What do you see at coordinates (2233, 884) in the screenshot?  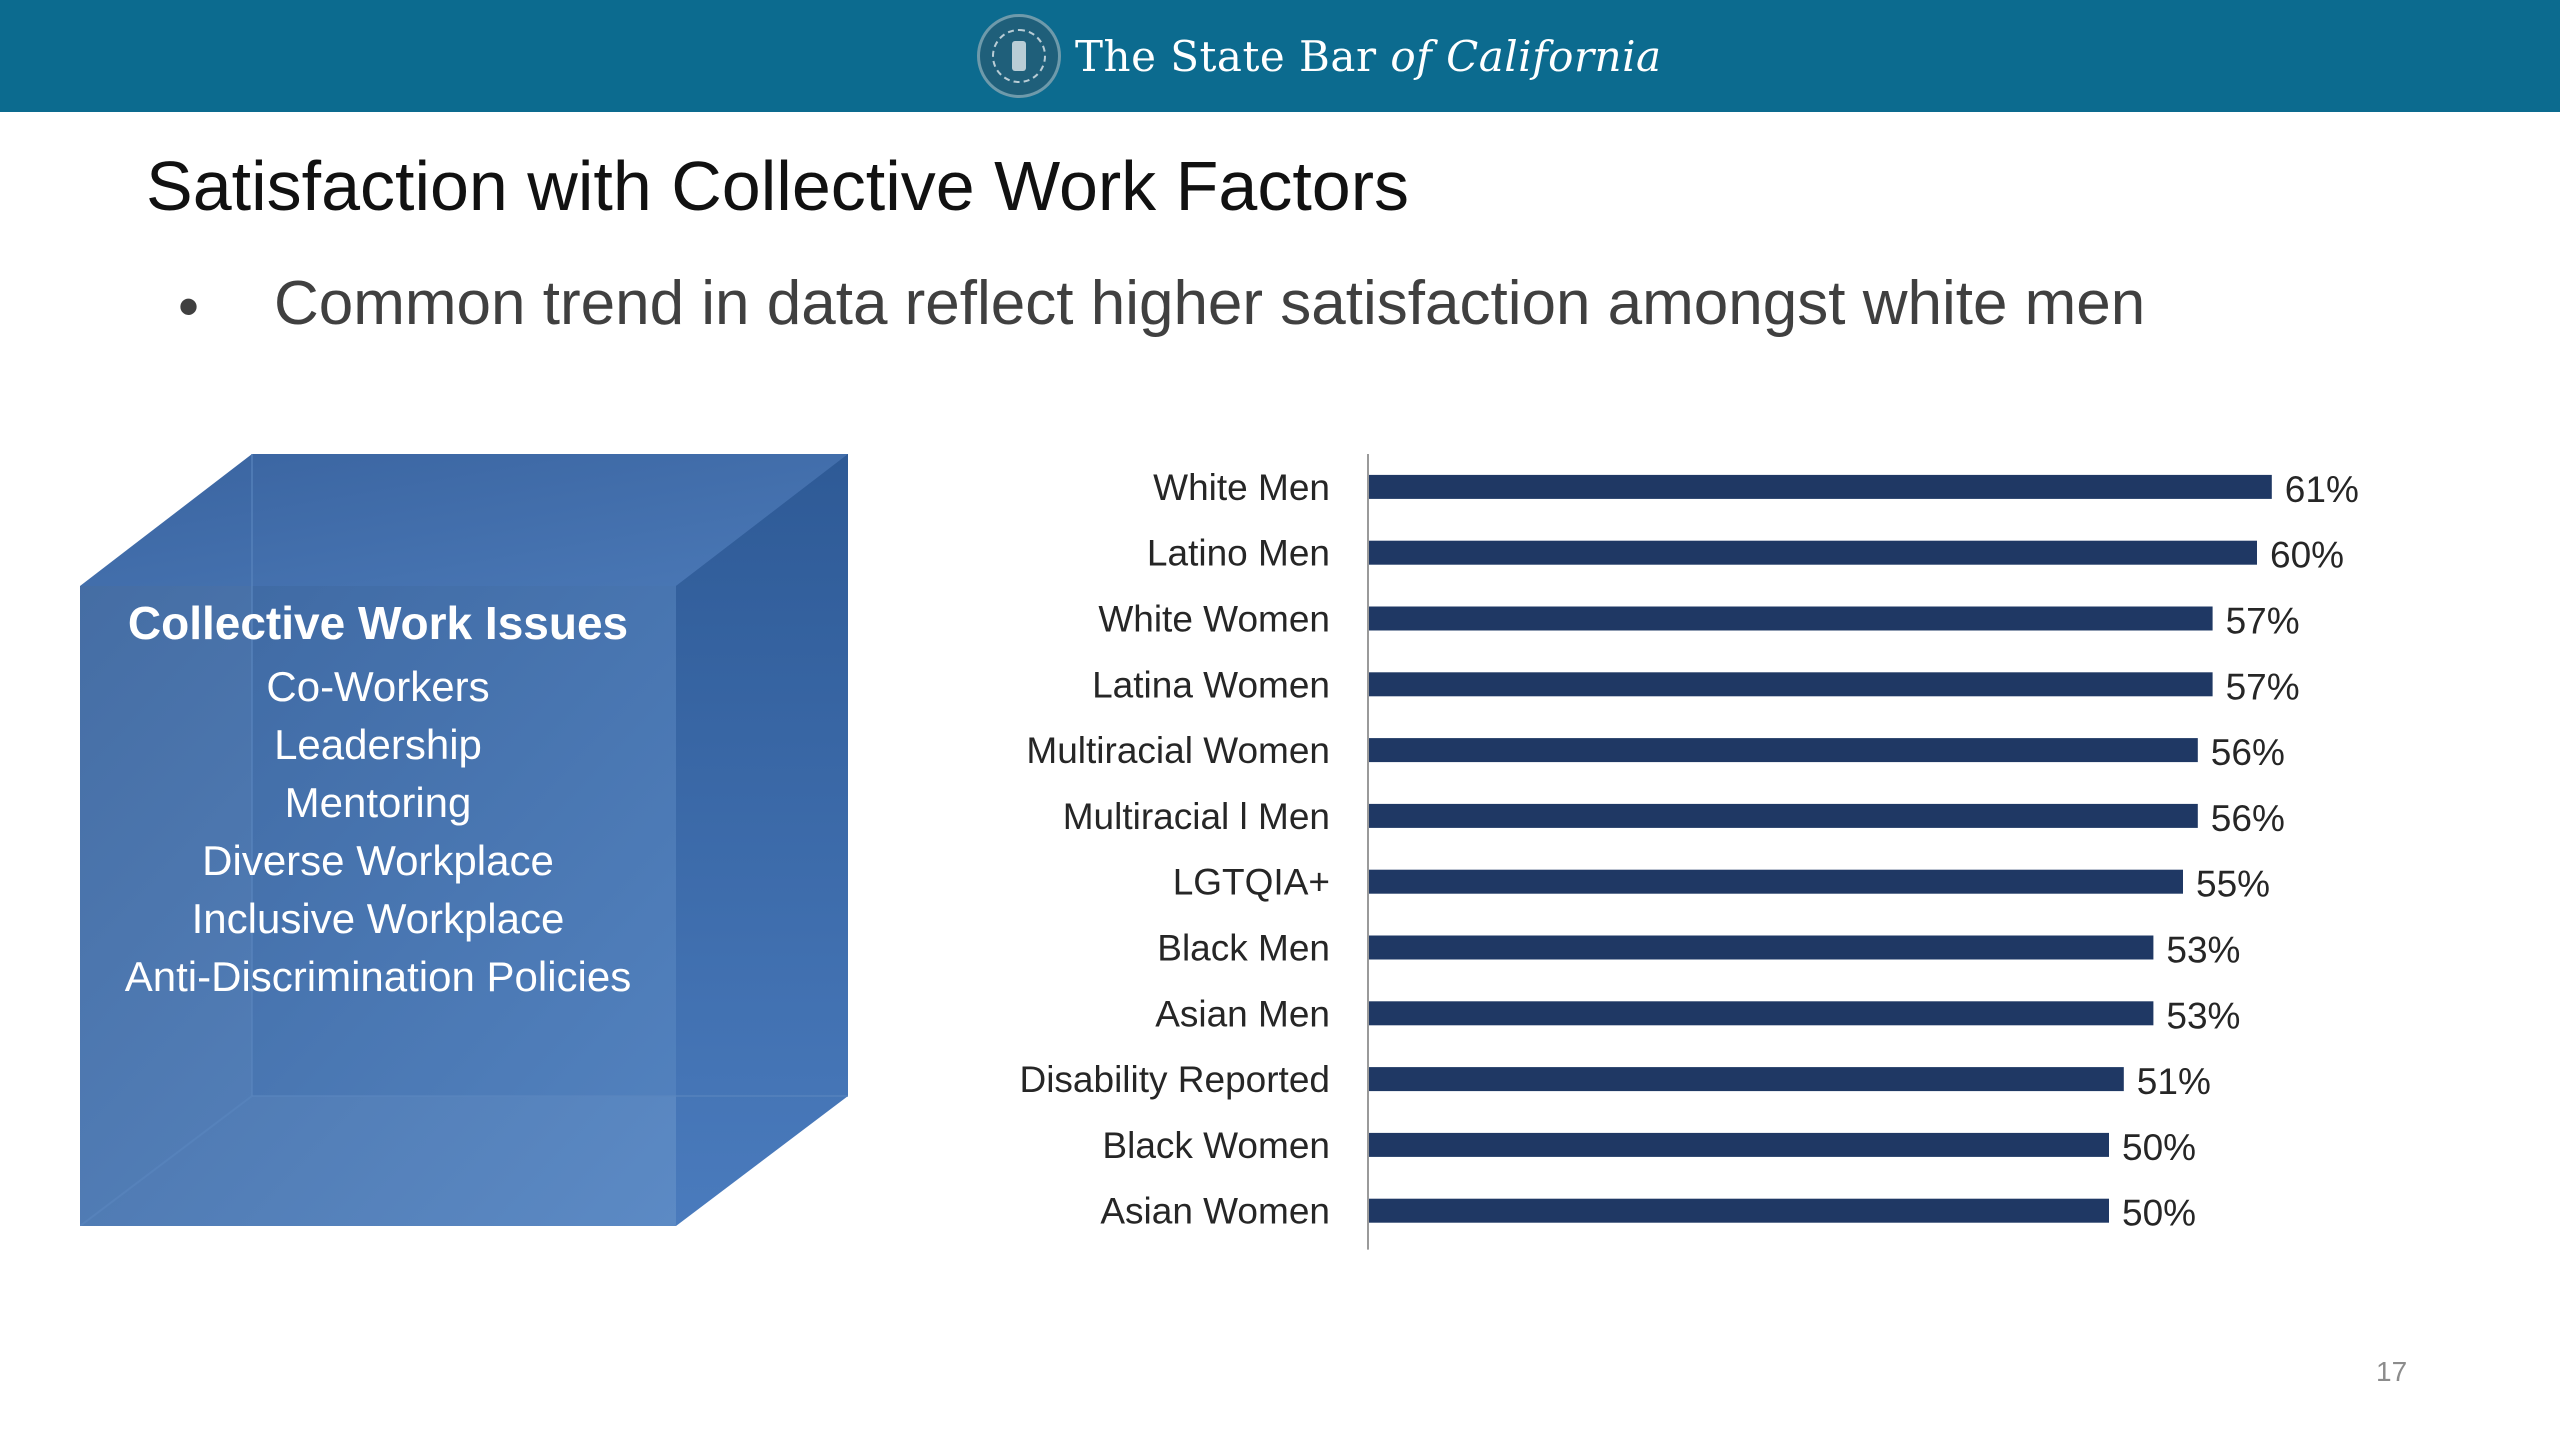 I see `value-label: 55%` at bounding box center [2233, 884].